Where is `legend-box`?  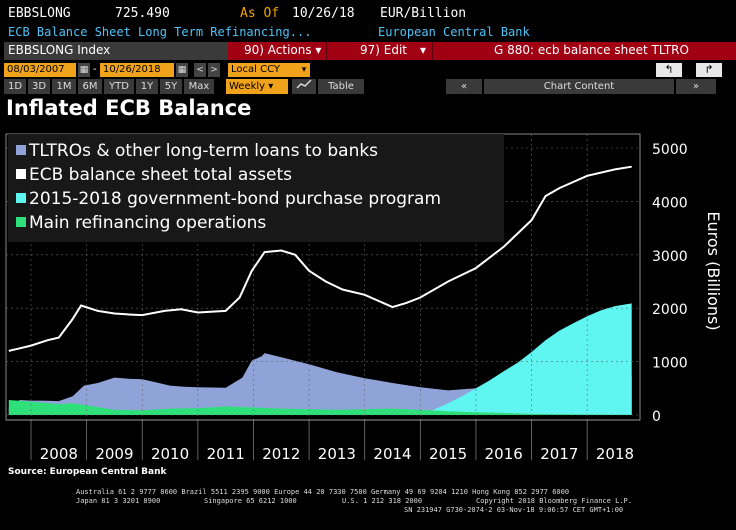
legend-box is located at coordinates (256, 188).